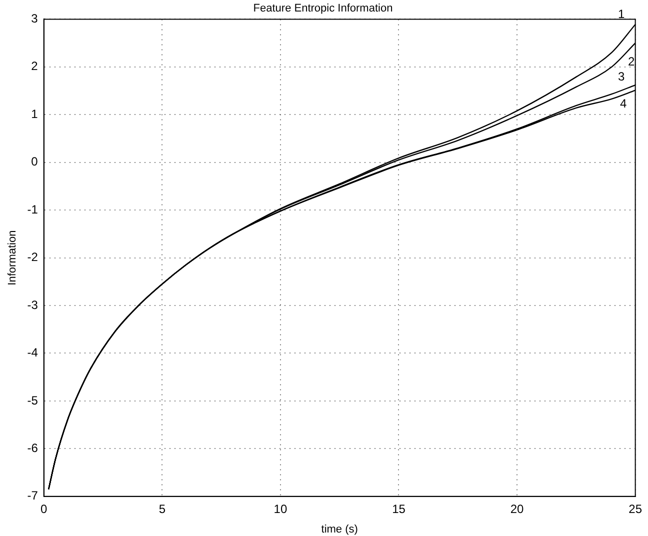  What do you see at coordinates (32, 495) in the screenshot?
I see `y-tick-label: -7` at bounding box center [32, 495].